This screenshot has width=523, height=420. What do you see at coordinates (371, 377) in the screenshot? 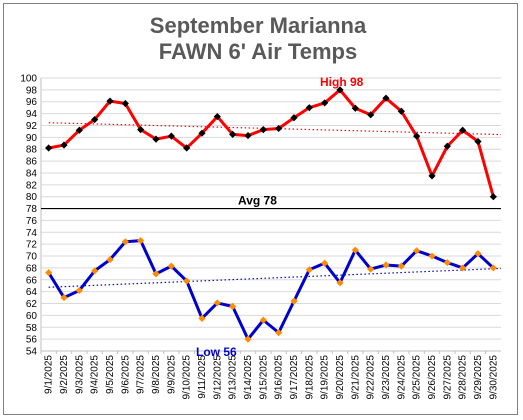
I see `x-tick-label: 9/22/2025` at bounding box center [371, 377].